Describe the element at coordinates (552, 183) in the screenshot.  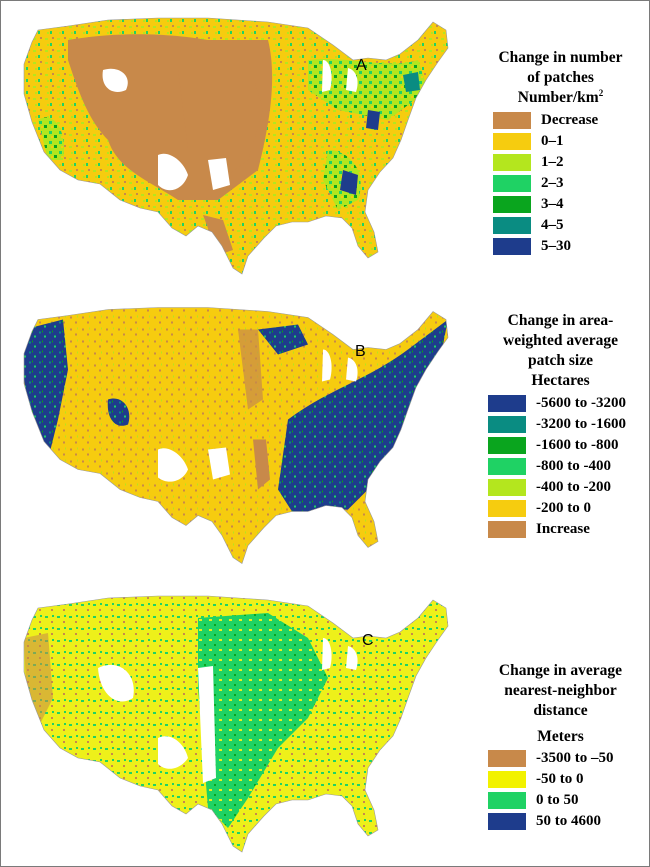
I see `legend-label: 2–3` at that location.